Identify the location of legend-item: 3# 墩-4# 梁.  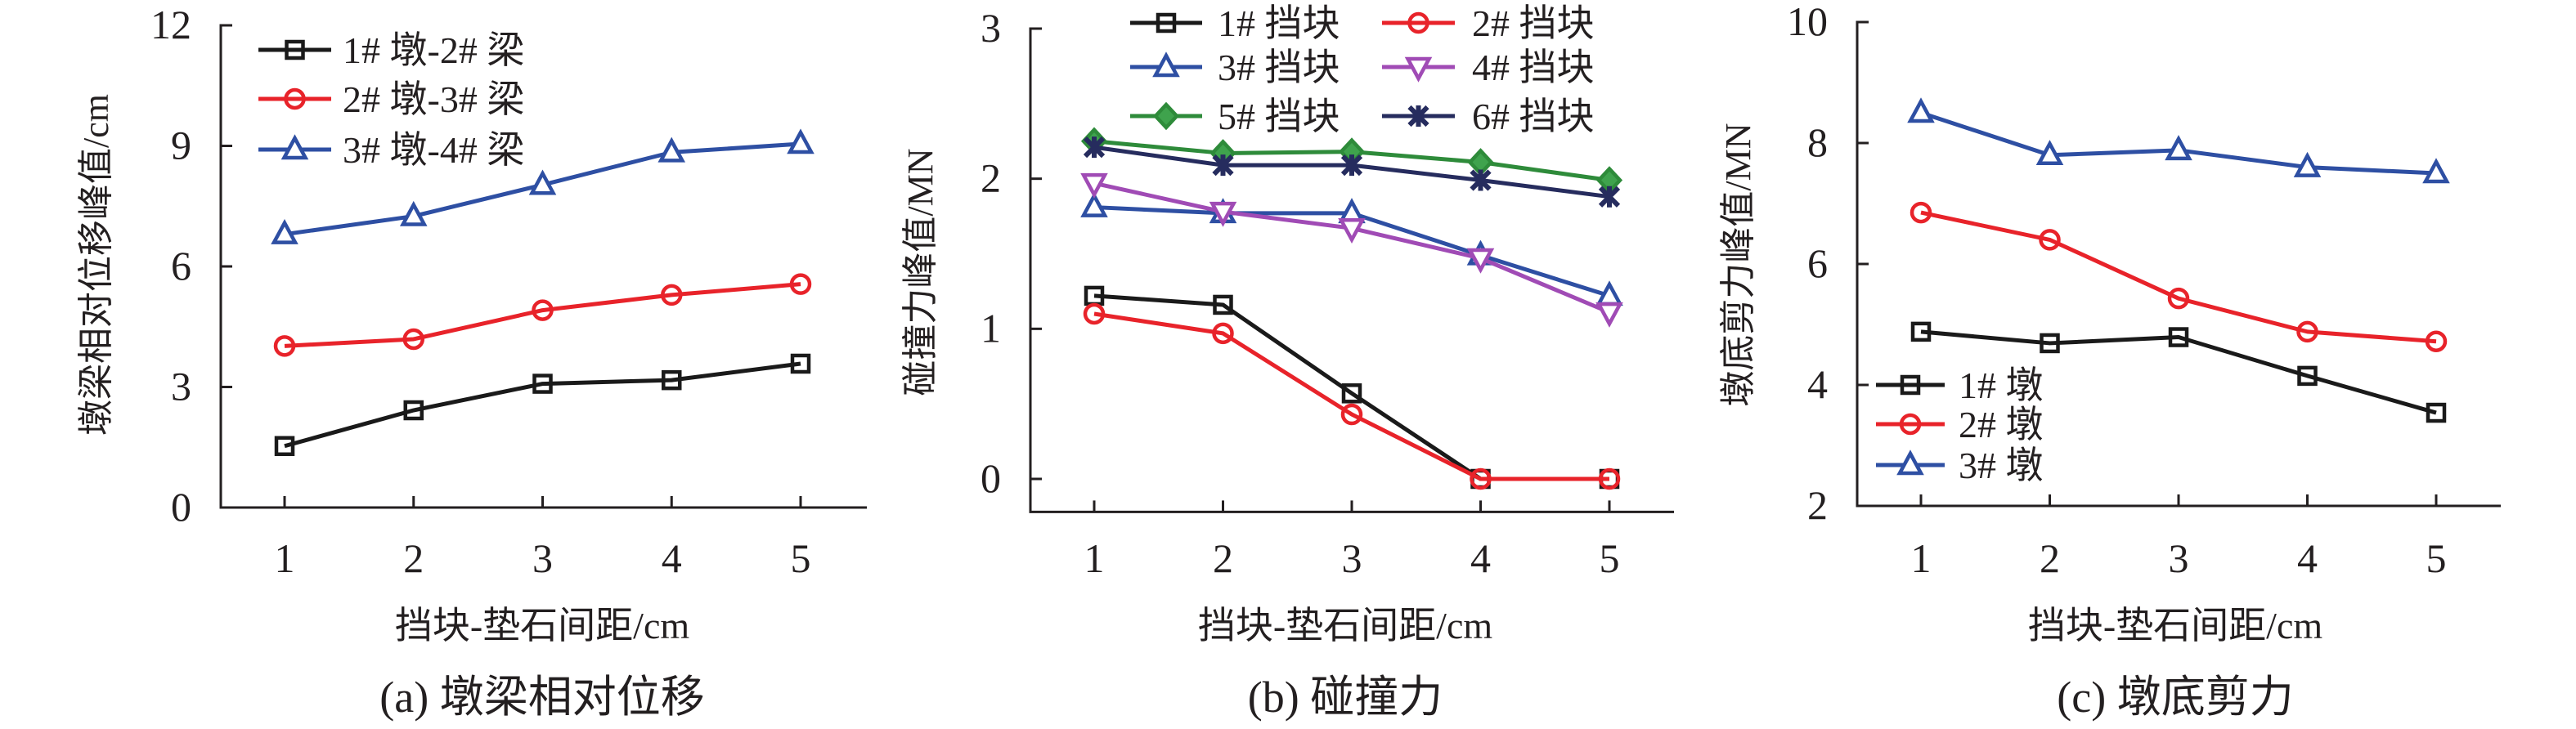
(391, 150).